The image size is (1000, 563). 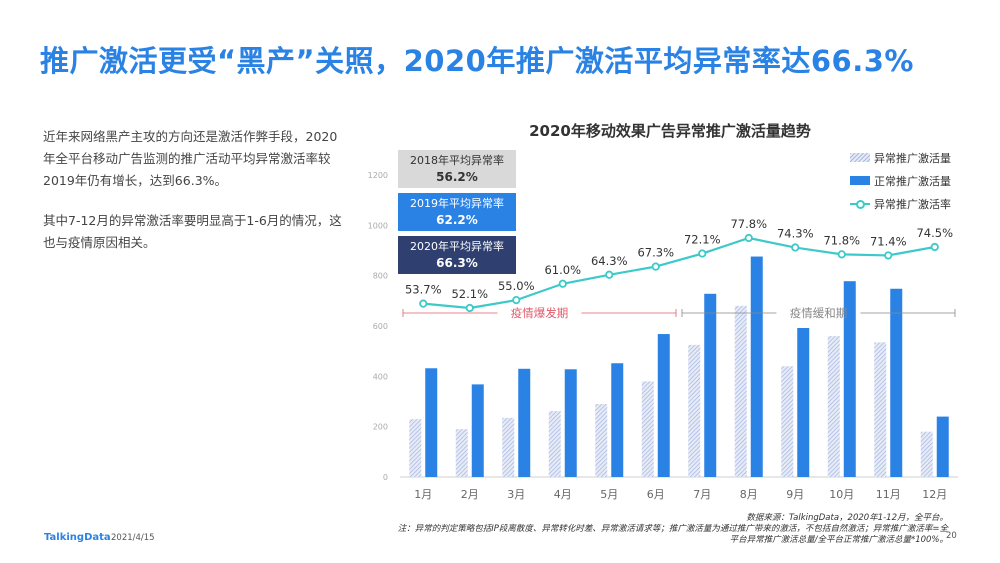 What do you see at coordinates (609, 261) in the screenshot?
I see `rate-label: 64.3%` at bounding box center [609, 261].